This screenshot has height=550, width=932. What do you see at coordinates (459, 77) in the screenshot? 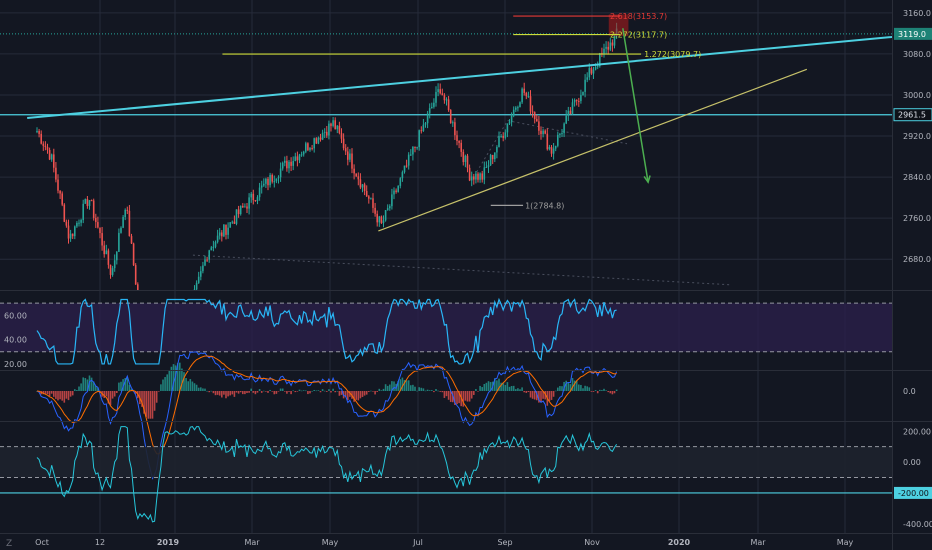
I see `trendline-upper-channel` at bounding box center [459, 77].